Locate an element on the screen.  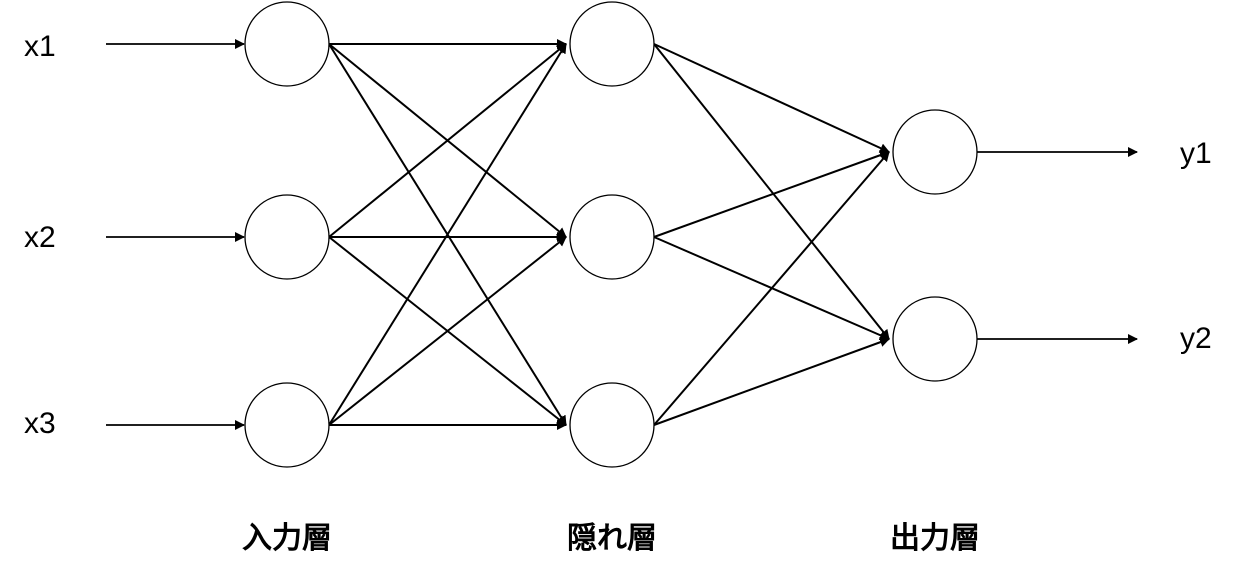
edge-hidden1-to-output1 is located at coordinates (771, 98).